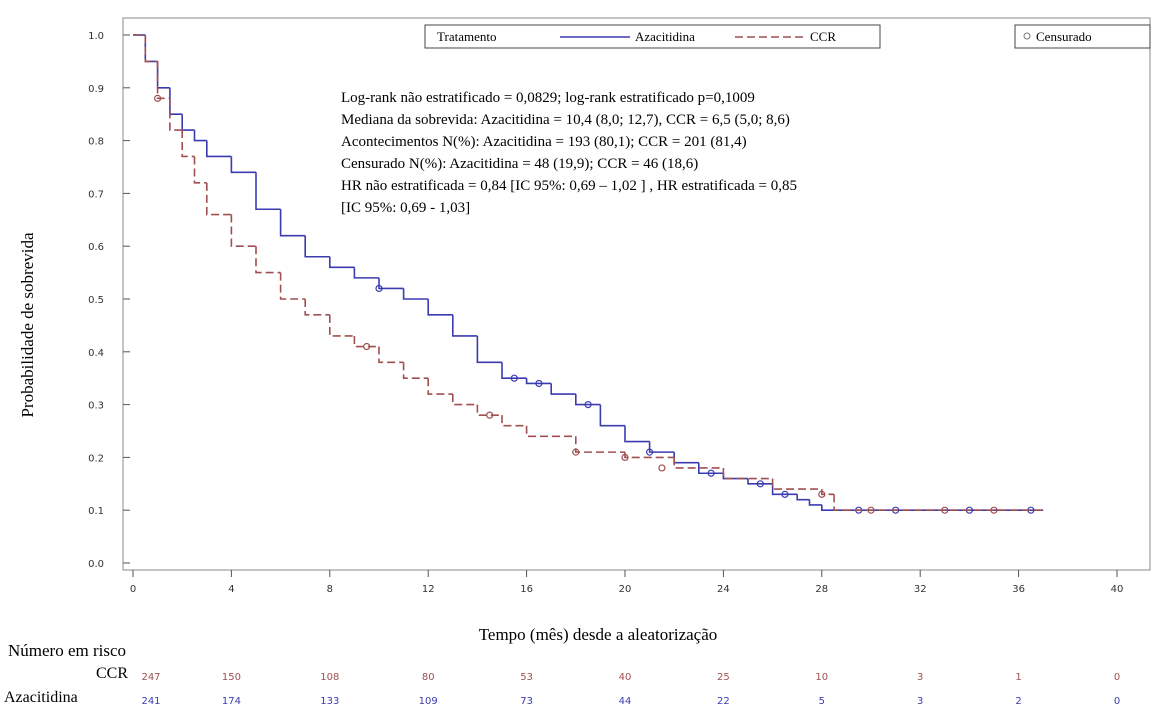 The height and width of the screenshot is (709, 1157). Describe the element at coordinates (920, 589) in the screenshot. I see `x-tick-label: 32` at that location.